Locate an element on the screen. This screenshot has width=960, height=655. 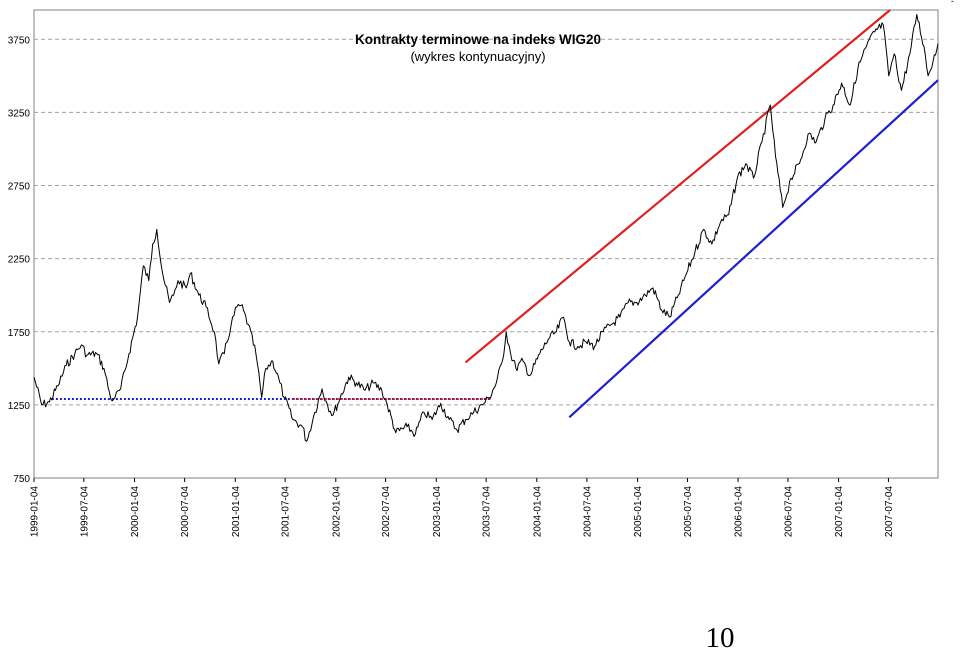
x-tick-label: 2000-01-04 is located at coordinates (135, 512).